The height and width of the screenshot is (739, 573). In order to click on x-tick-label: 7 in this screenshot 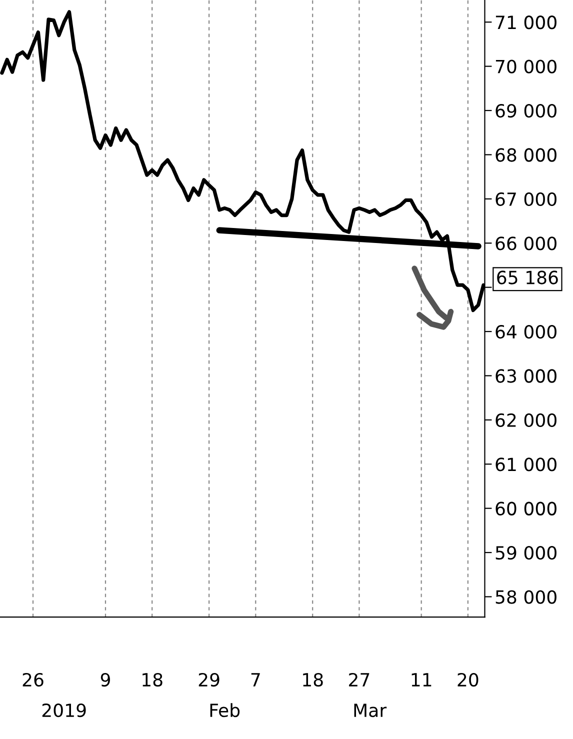, I will do `click(255, 679)`.